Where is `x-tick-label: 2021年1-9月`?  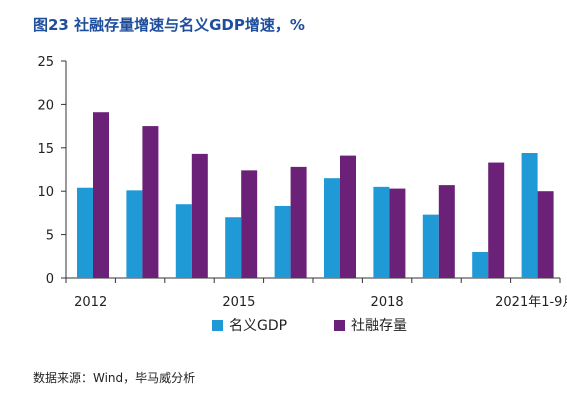 x-tick-label: 2021年1-9月 is located at coordinates (531, 302).